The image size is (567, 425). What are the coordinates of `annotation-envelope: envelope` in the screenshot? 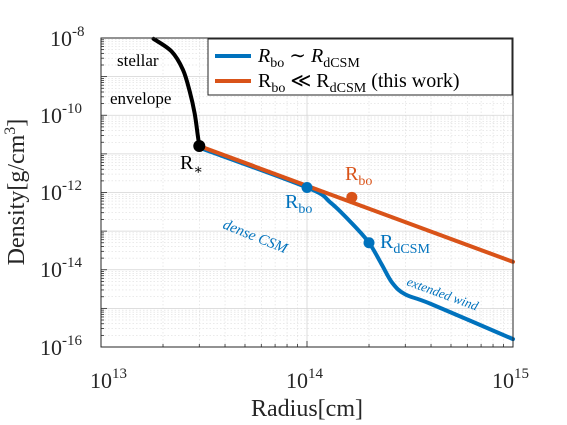 It's located at (140, 98).